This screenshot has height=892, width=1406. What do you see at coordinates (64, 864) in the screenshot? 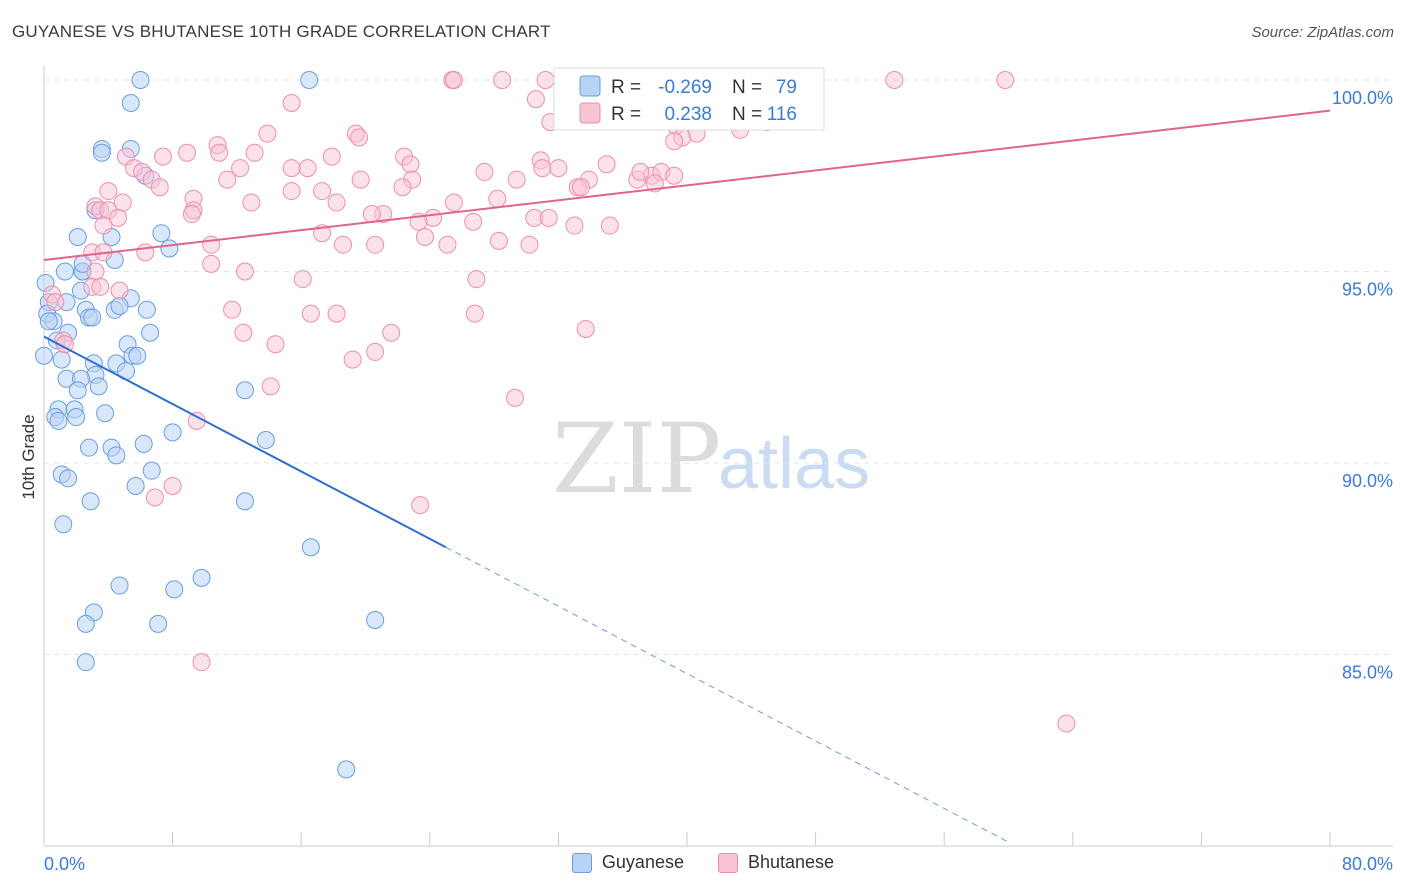
I see `x-tick-label-min: 0.0%` at bounding box center [64, 864].